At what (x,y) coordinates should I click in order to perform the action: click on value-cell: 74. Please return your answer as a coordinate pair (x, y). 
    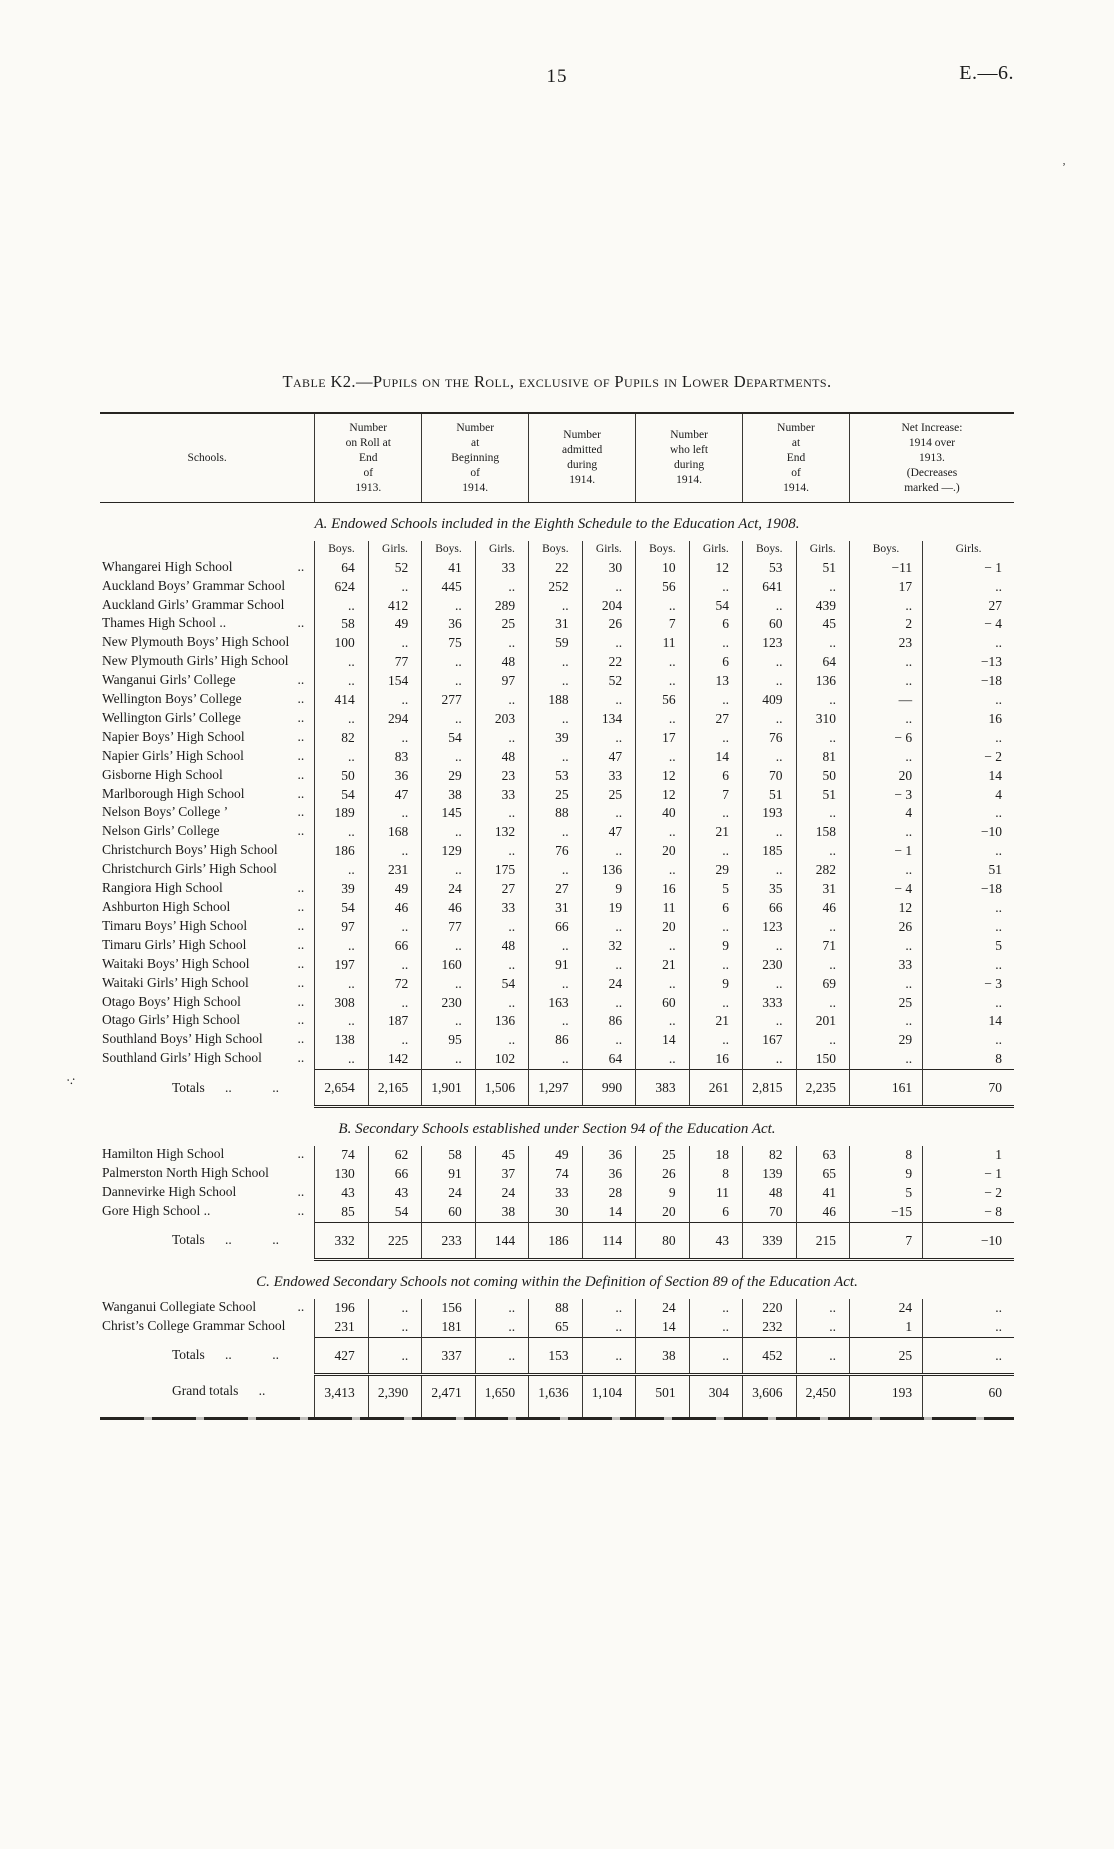
    Looking at the image, I should click on (555, 1174).